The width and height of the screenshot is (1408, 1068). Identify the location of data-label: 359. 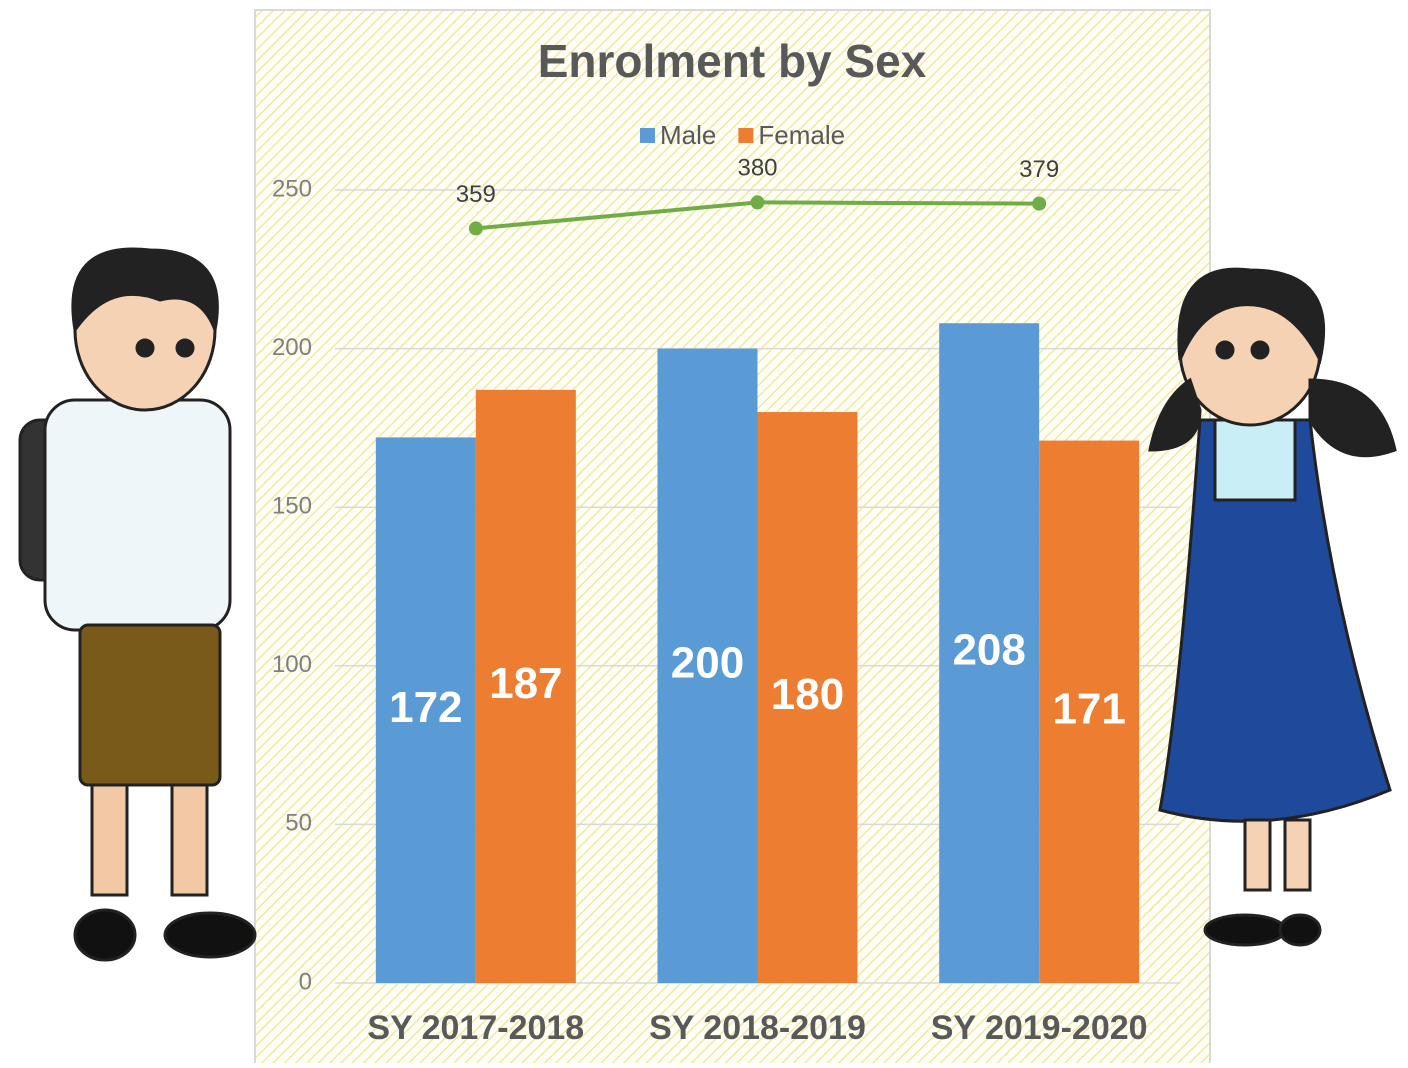
(476, 194).